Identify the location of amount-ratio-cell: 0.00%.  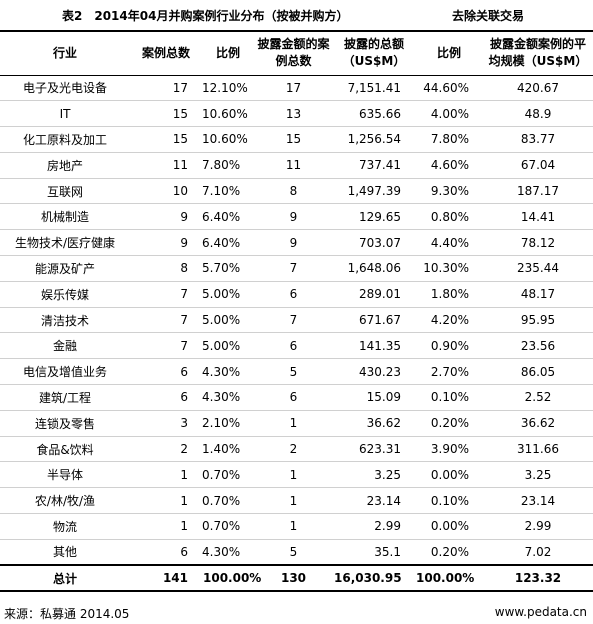
(449, 475).